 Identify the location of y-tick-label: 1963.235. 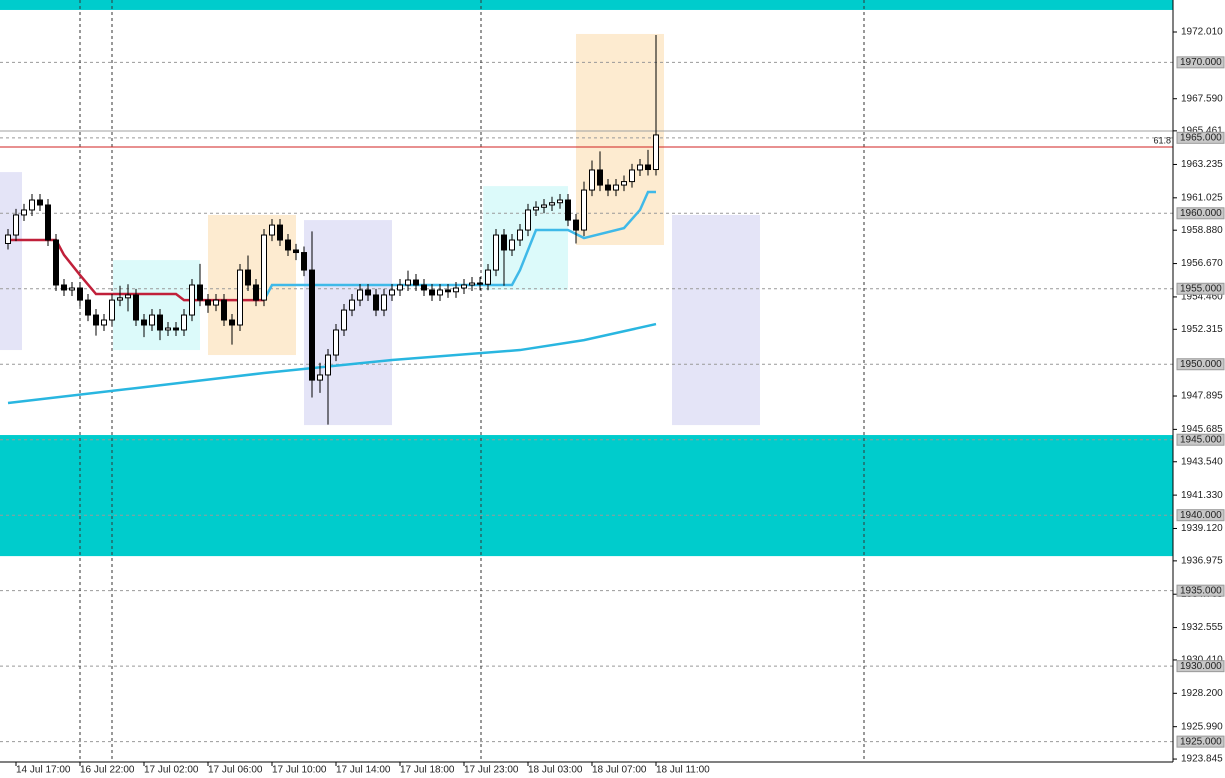
(1202, 164).